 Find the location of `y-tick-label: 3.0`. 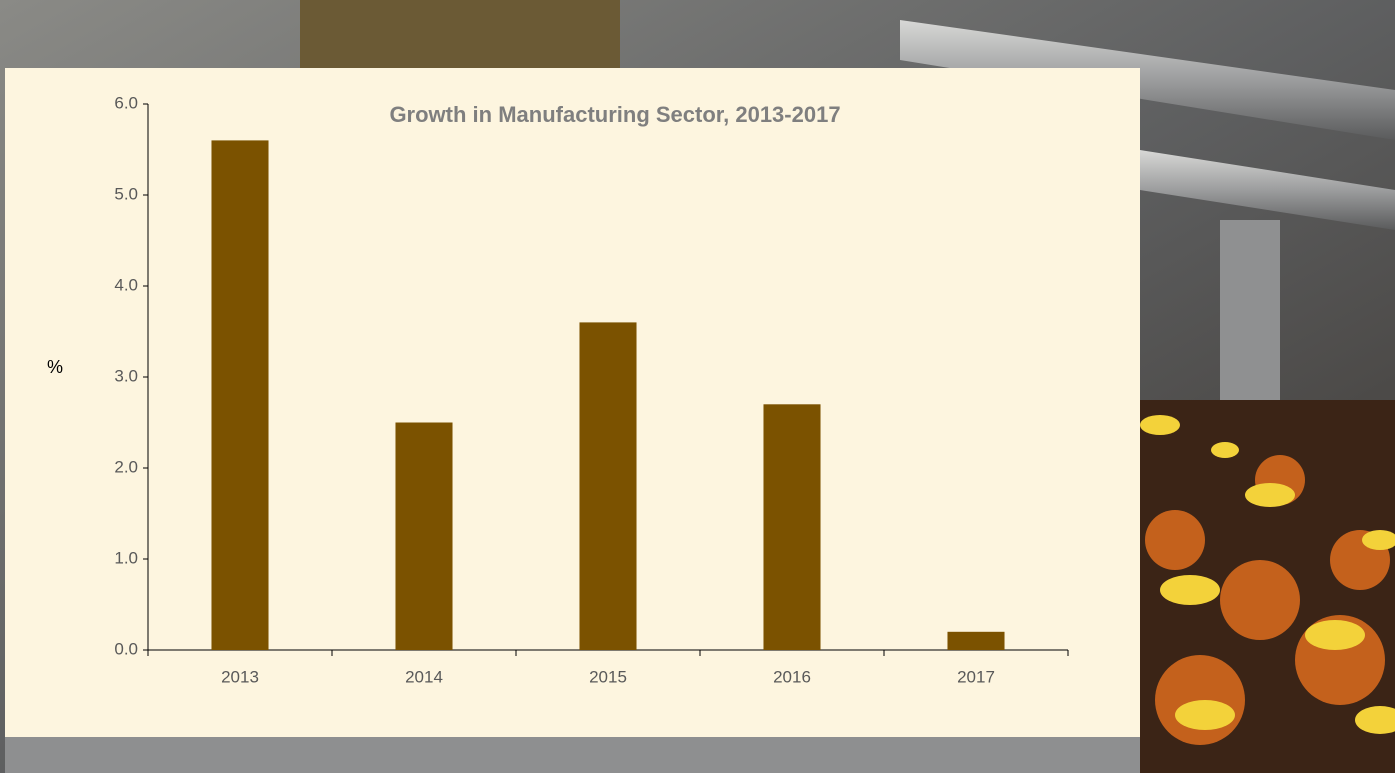

y-tick-label: 3.0 is located at coordinates (126, 375).